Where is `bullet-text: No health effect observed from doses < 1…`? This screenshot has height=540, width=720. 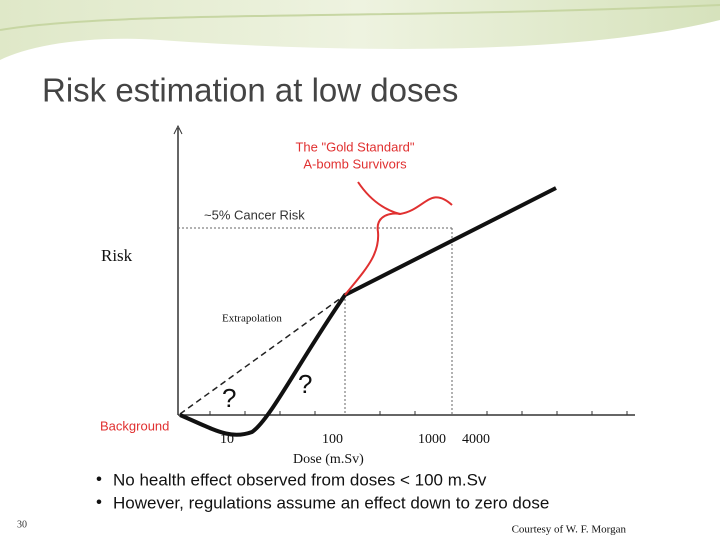 bullet-text: No health effect observed from doses < 1… is located at coordinates (300, 479).